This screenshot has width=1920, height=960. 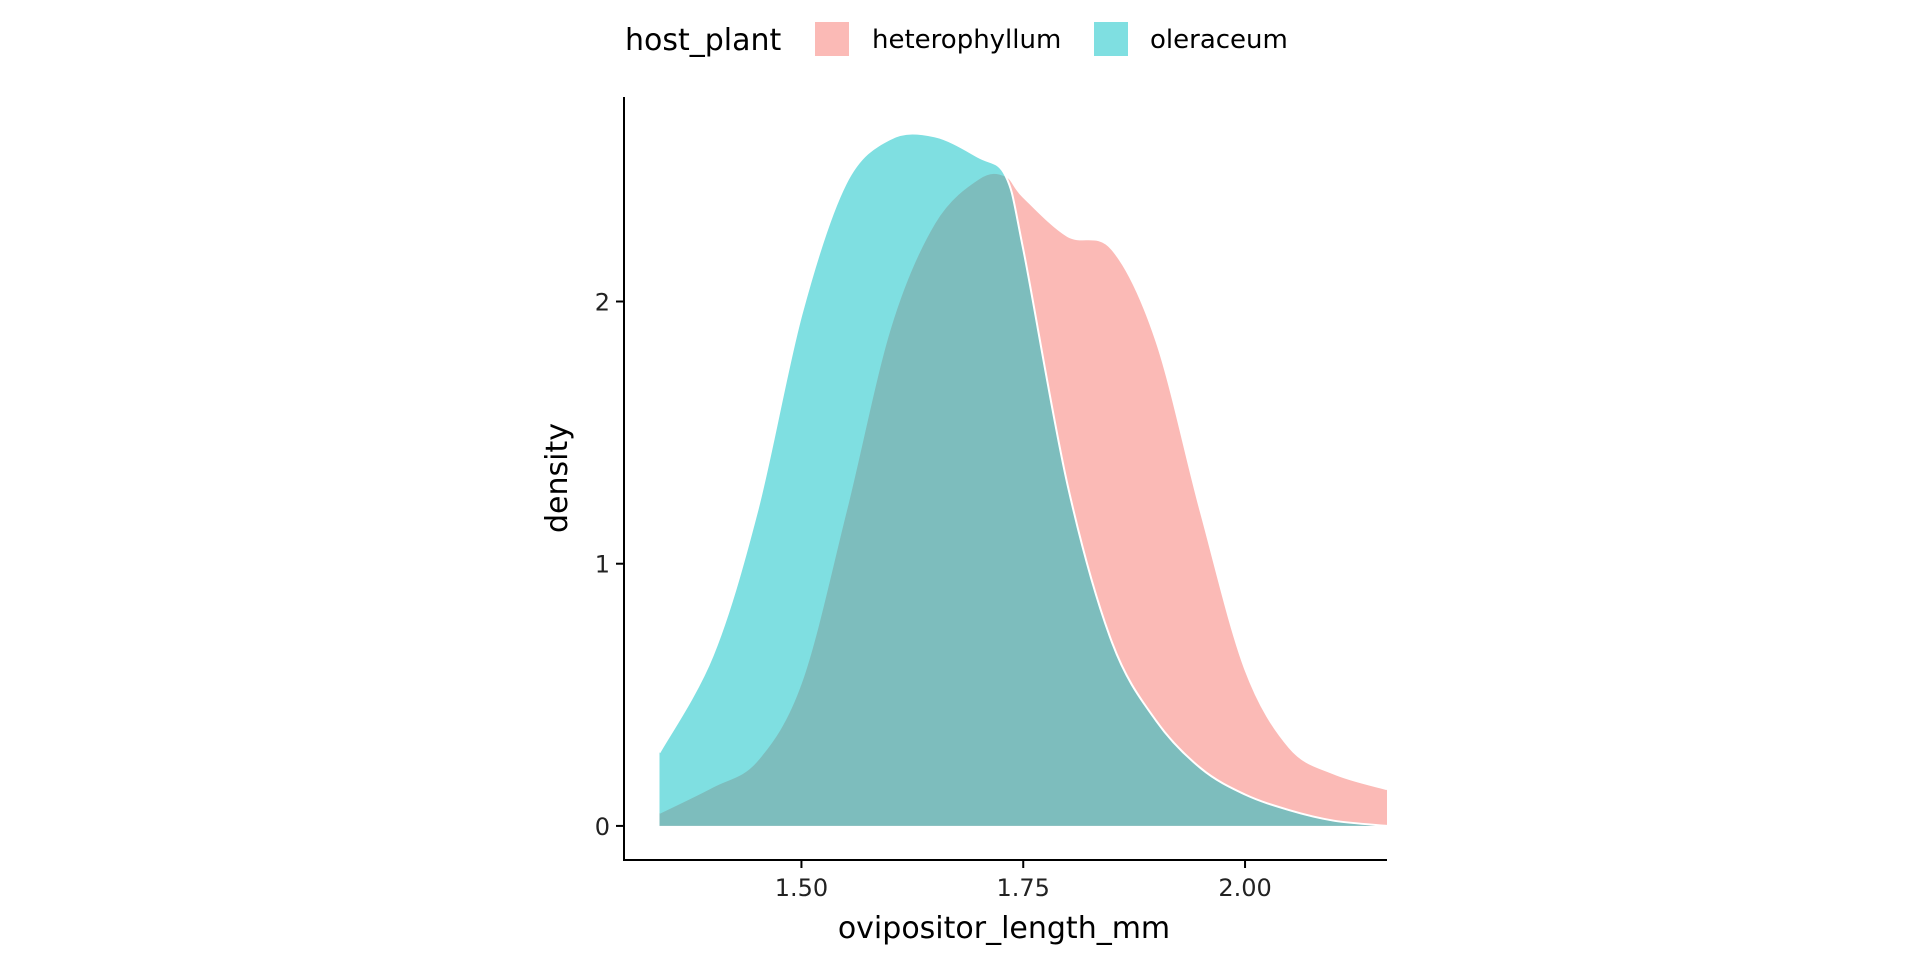 What do you see at coordinates (703, 40) in the screenshot?
I see `legend-title: host_plant` at bounding box center [703, 40].